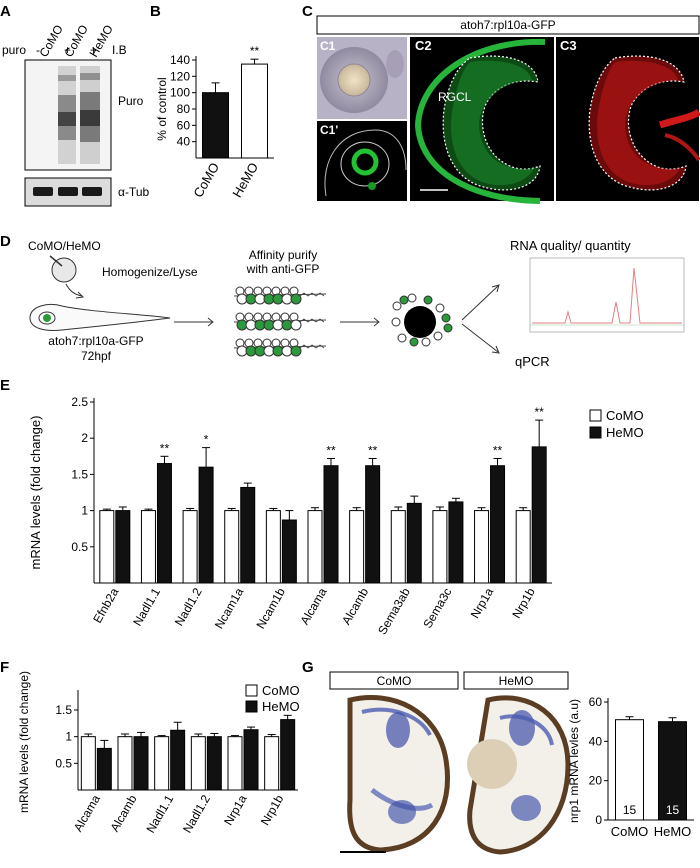 This screenshot has height=868, width=700. What do you see at coordinates (50, 40) in the screenshot?
I see `lane-label-1: CoMO` at bounding box center [50, 40].